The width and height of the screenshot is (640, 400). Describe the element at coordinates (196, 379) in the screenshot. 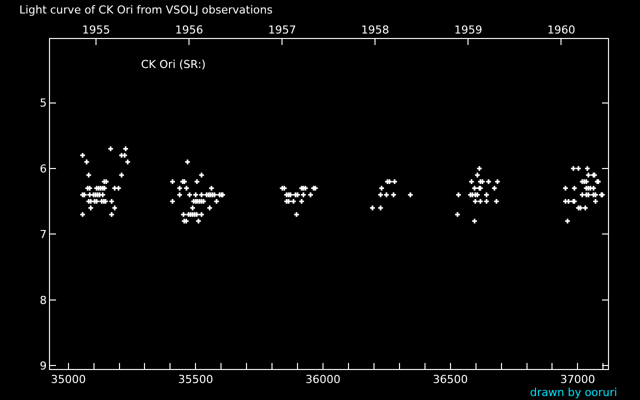

I see `x-tick-label: 35500` at that location.